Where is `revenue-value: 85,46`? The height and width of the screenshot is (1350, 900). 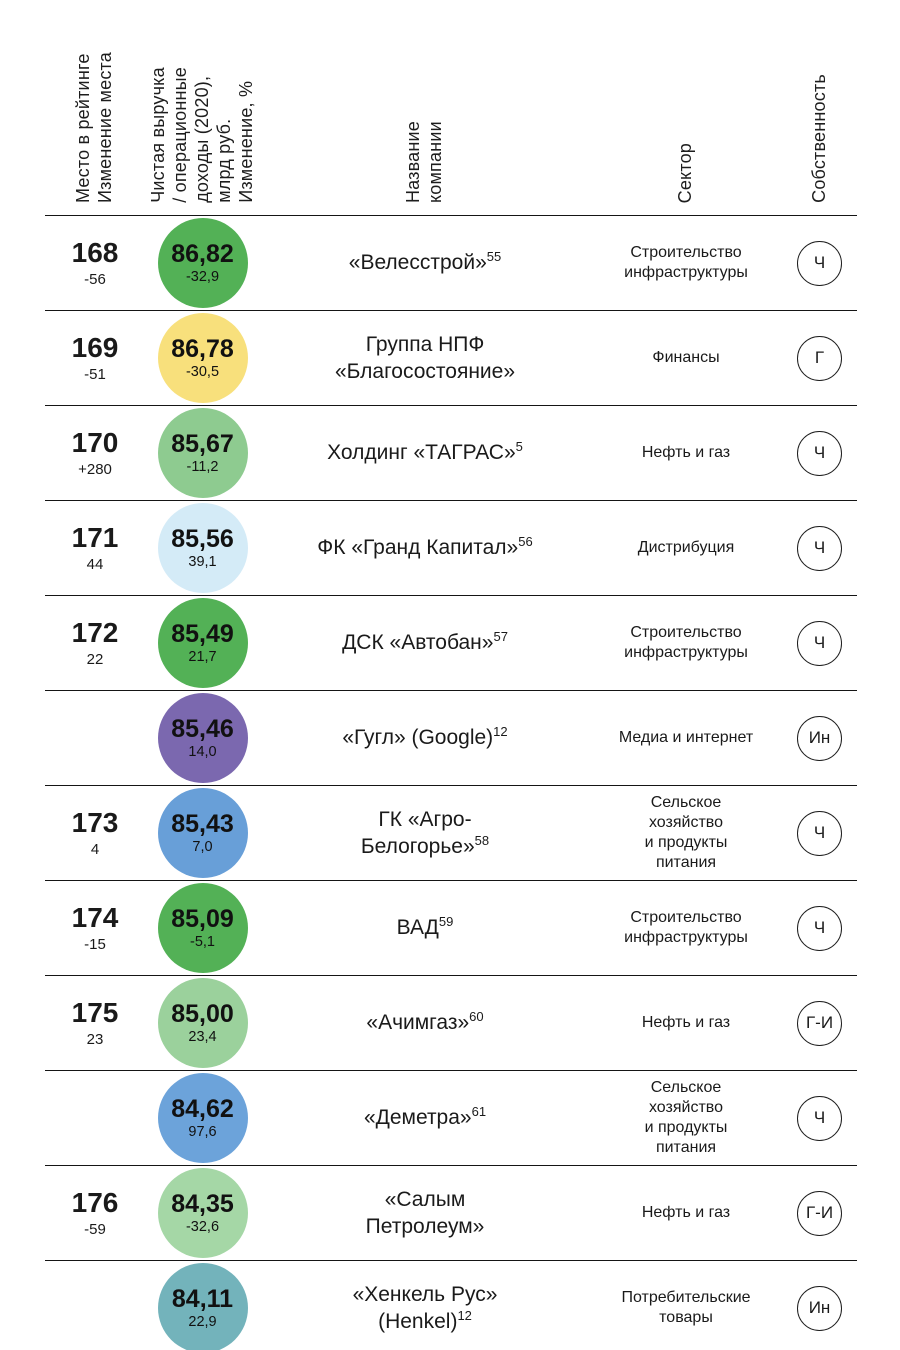
revenue-value: 85,46 is located at coordinates (202, 729).